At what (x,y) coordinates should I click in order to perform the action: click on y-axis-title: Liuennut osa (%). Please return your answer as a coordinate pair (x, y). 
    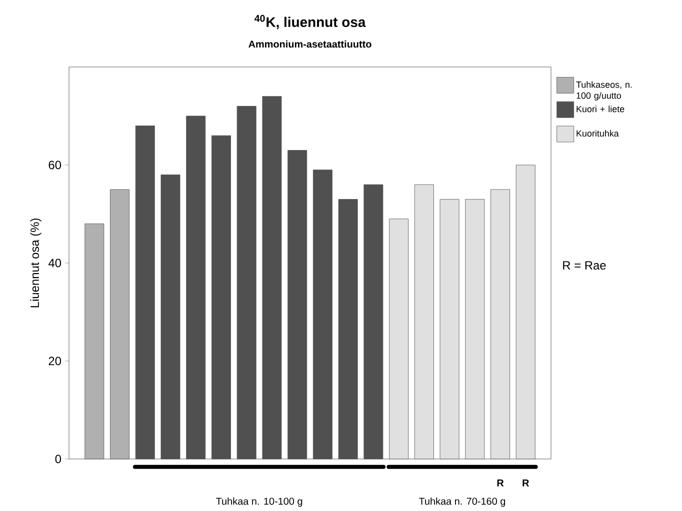
    Looking at the image, I should click on (36, 263).